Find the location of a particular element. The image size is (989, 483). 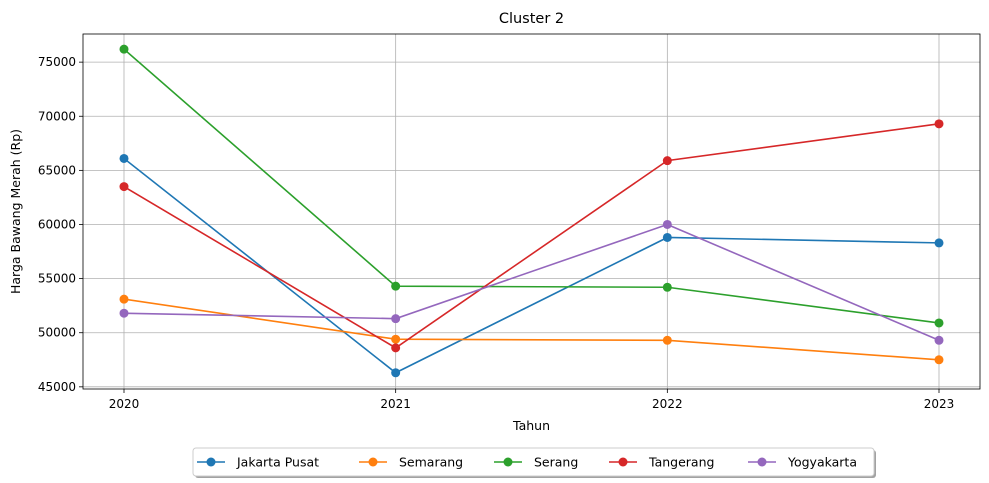

x-tick-label: 2023 is located at coordinates (939, 404).